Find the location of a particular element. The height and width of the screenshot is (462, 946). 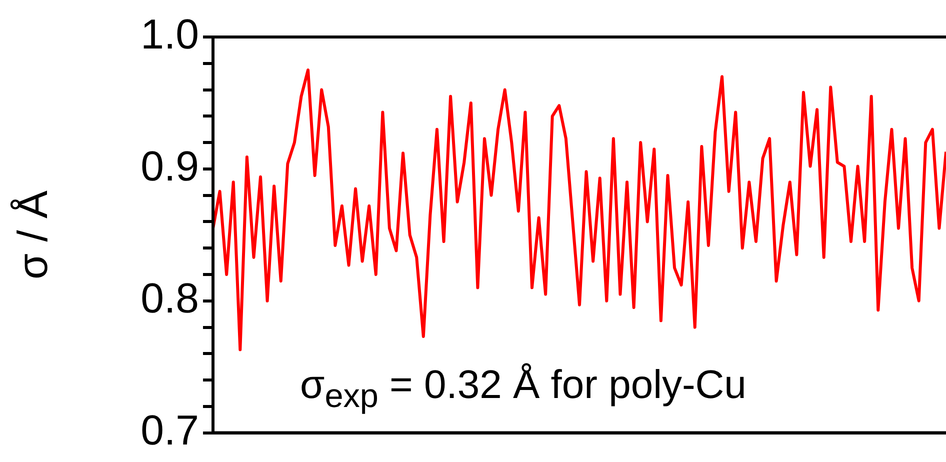

y-tick-label: 0.9 is located at coordinates (169, 166).